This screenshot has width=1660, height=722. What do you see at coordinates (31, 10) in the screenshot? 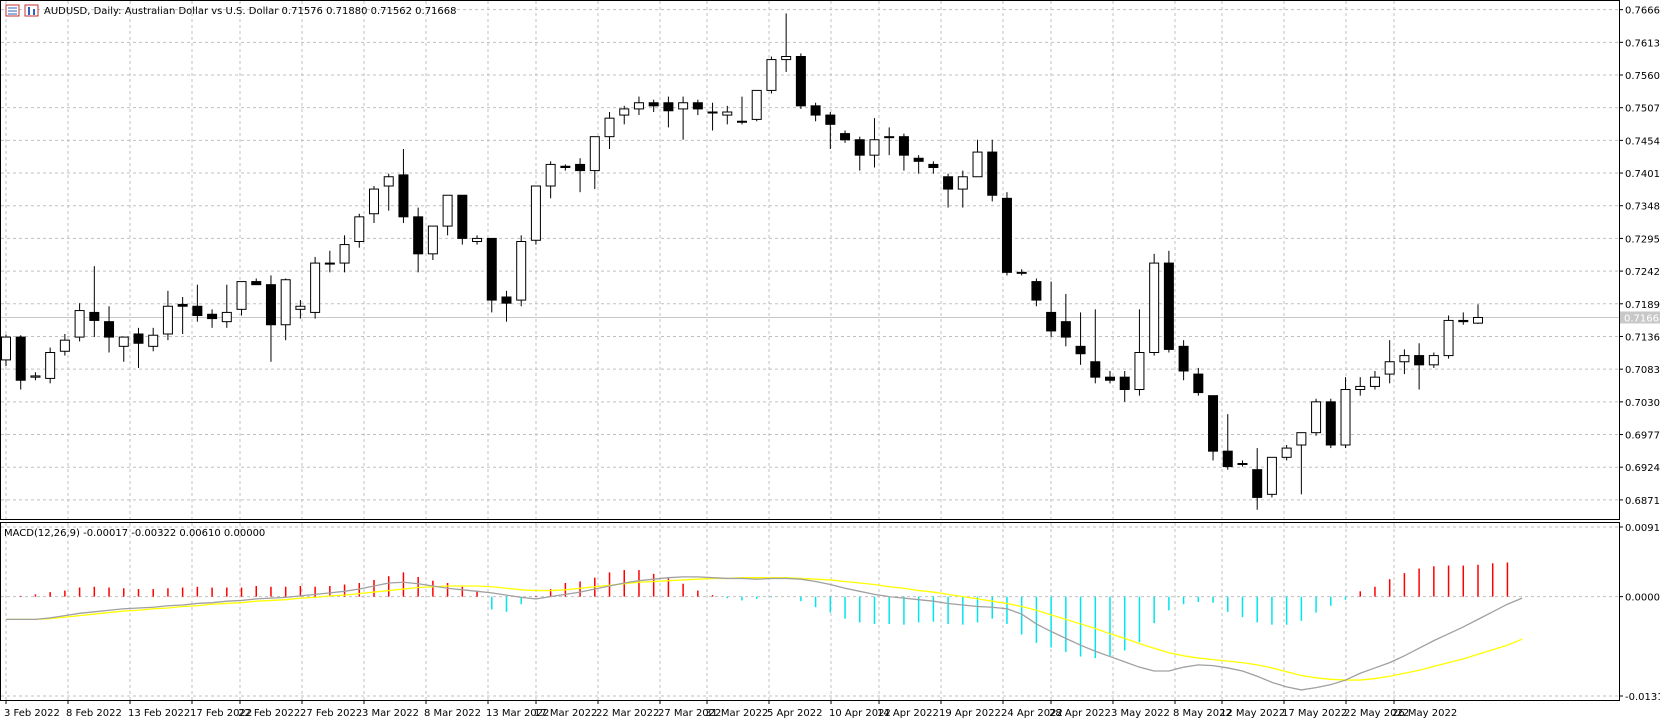
I see `period-icon` at bounding box center [31, 10].